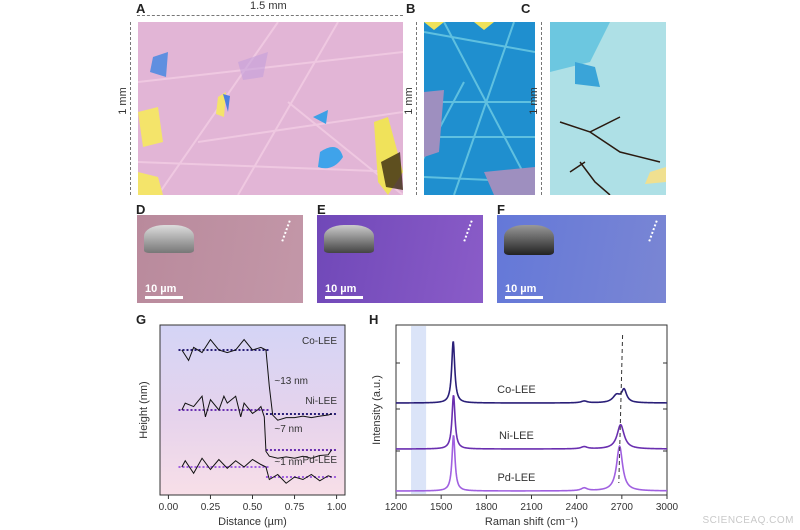 The height and width of the screenshot is (530, 800). What do you see at coordinates (621, 409) in the screenshot?
I see `peak-guide-line` at bounding box center [621, 409].